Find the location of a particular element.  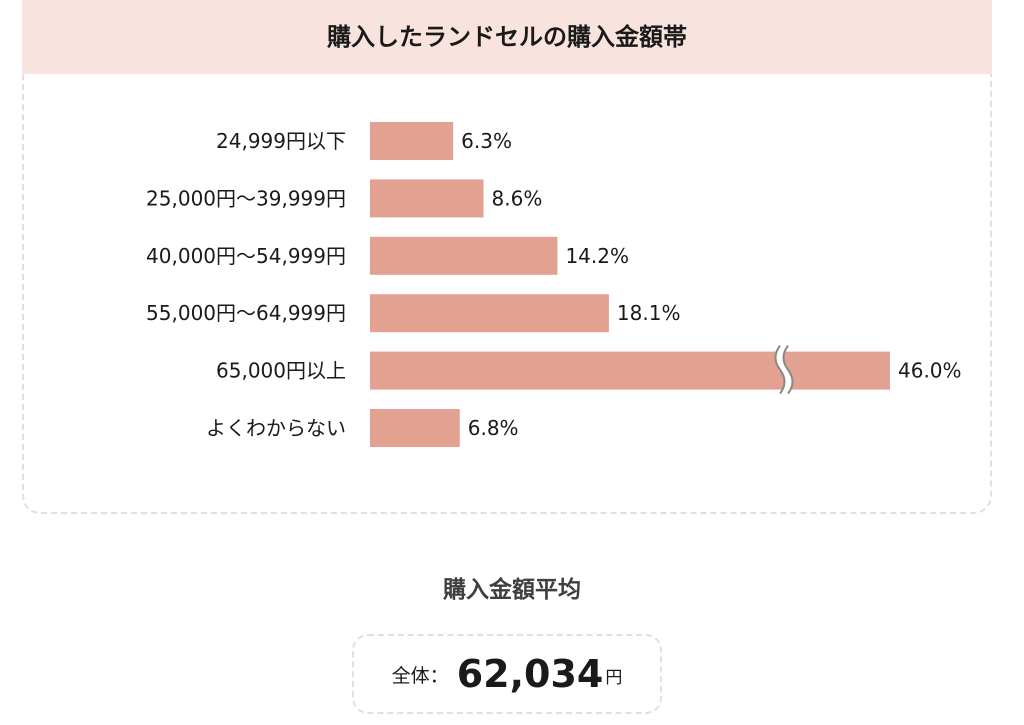

average-value: 62,034 is located at coordinates (530, 674).